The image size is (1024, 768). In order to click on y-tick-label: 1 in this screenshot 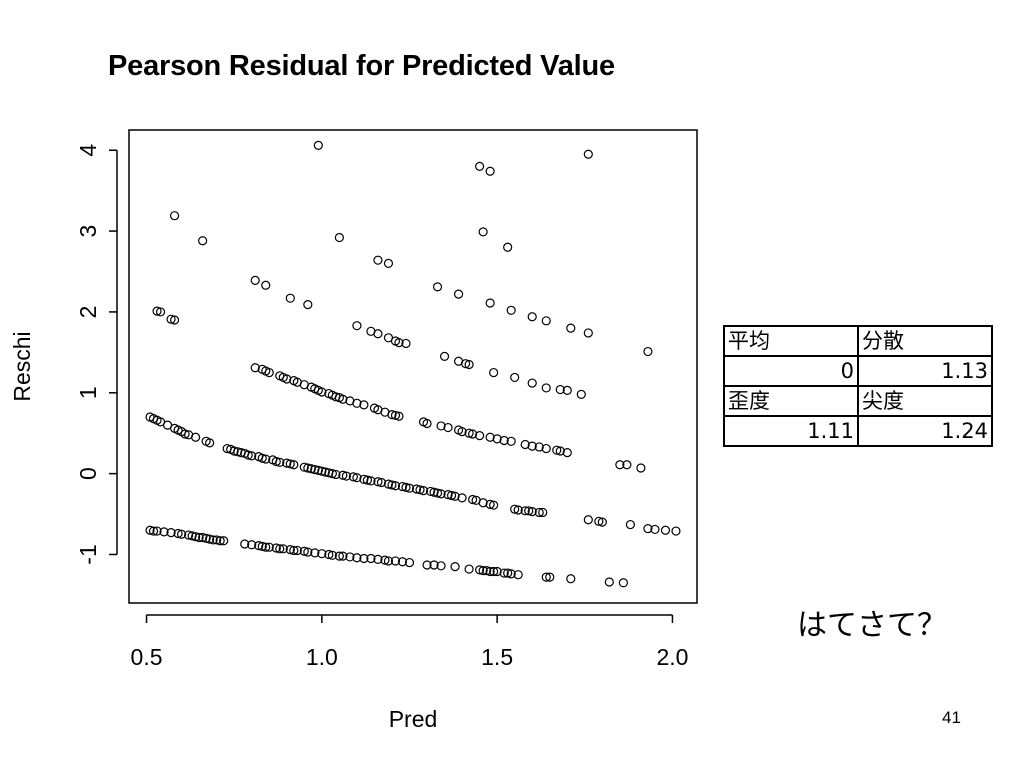, I will do `click(88, 392)`.